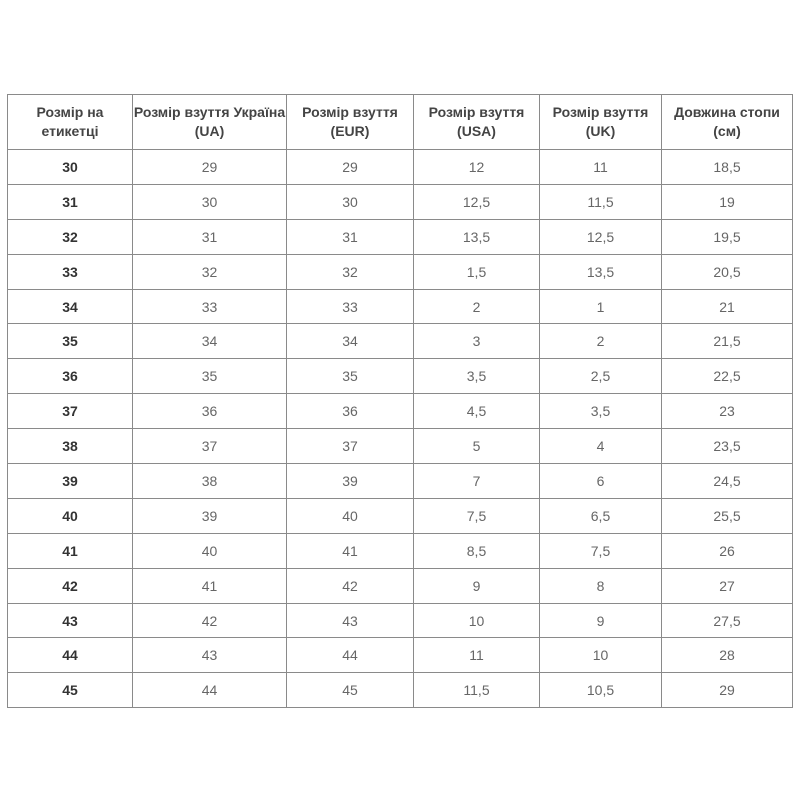  I want to click on table-cell: 8, so click(600, 585).